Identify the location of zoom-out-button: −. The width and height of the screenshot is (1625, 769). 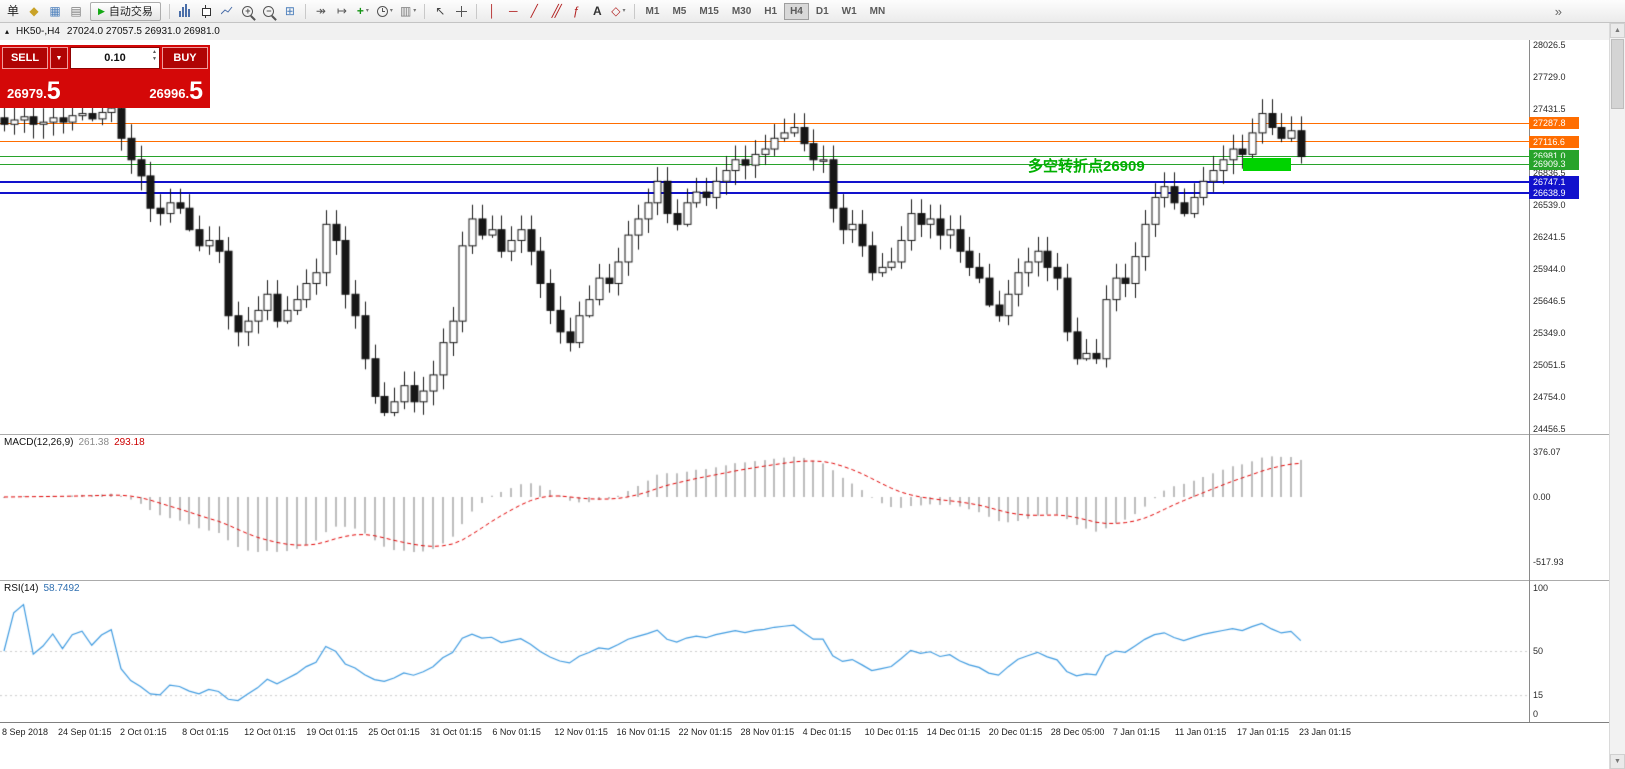
(269, 11).